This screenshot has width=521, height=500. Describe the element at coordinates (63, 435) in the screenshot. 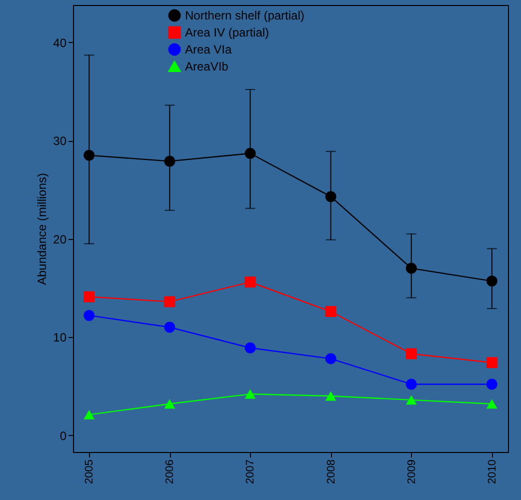

I see `y-tick-label: 0` at that location.